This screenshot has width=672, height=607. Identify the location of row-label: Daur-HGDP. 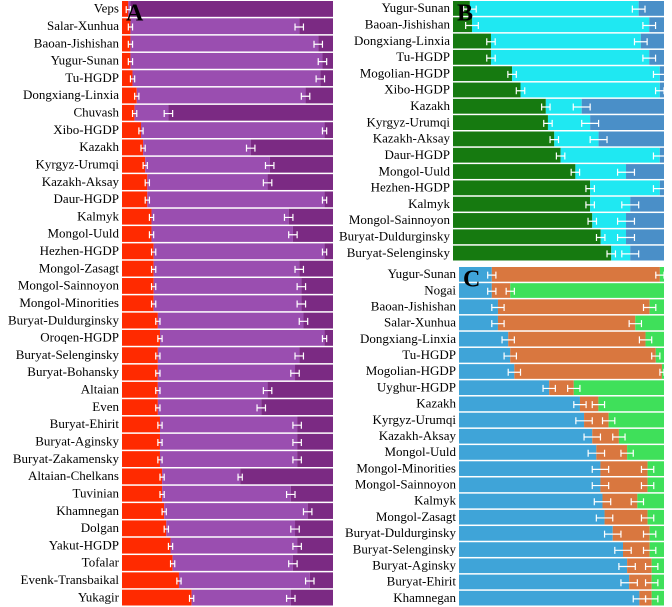
(86, 198).